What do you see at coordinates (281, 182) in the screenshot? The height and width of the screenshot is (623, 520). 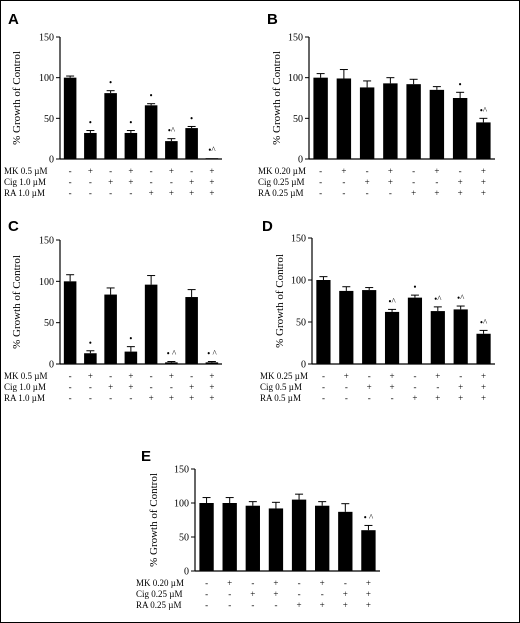 I see `treatment-label: Cig 0.25 µM` at bounding box center [281, 182].